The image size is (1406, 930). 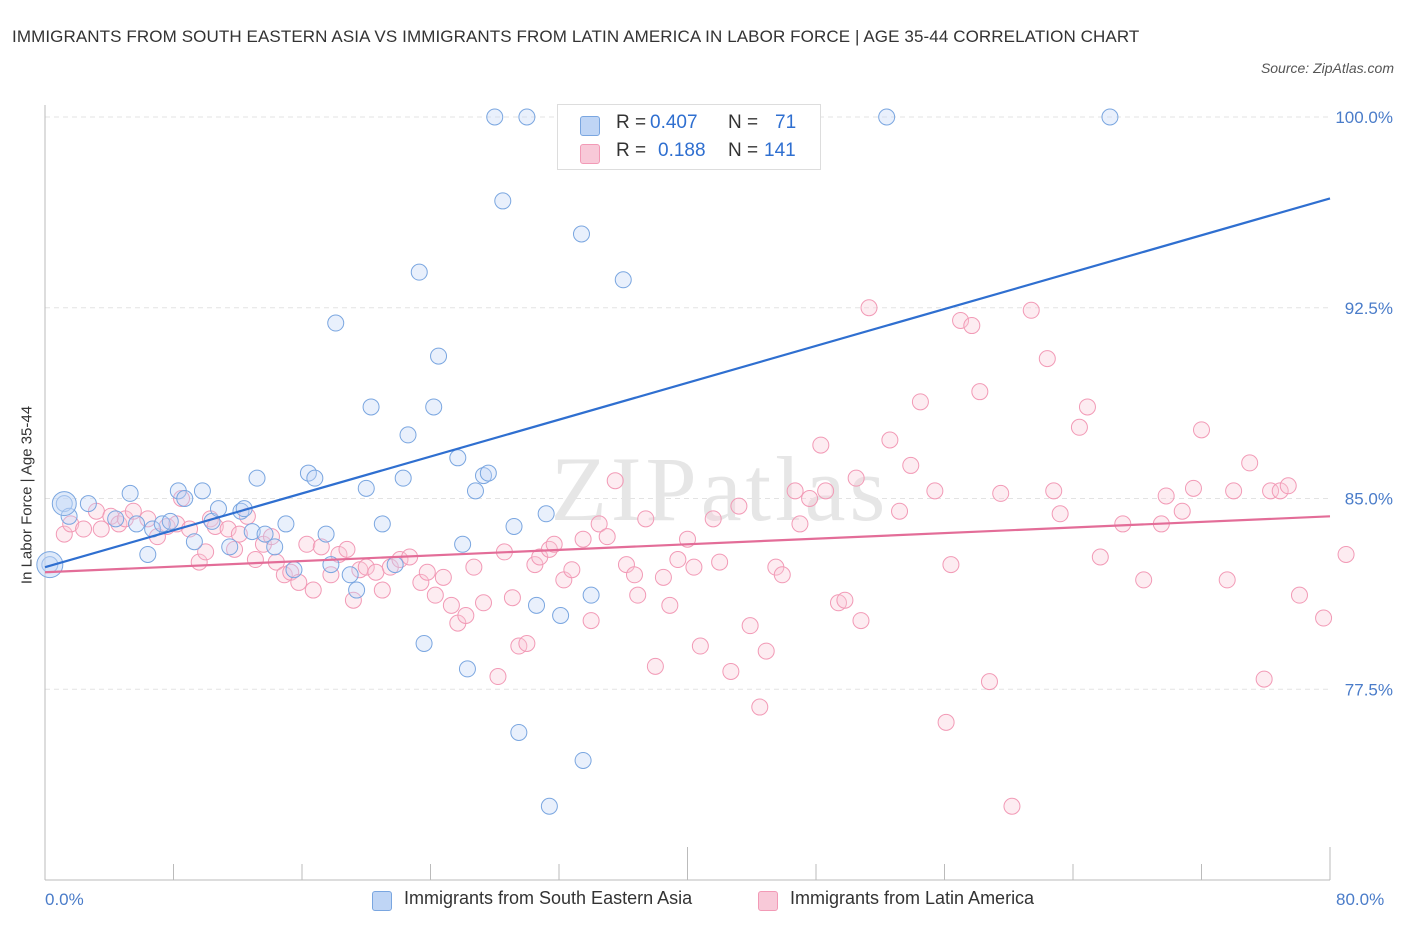 I want to click on asia-point-large, so click(x=64, y=504).